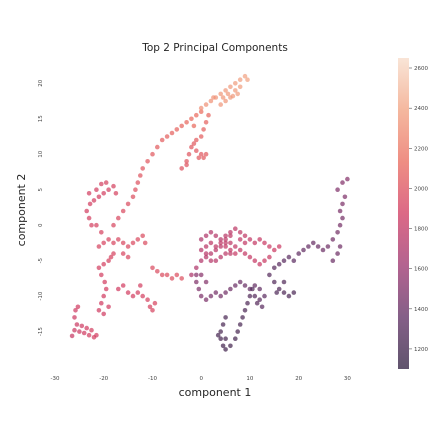 The image size is (445, 445). Describe the element at coordinates (103, 379) in the screenshot. I see `x-tick-label: -20` at that location.